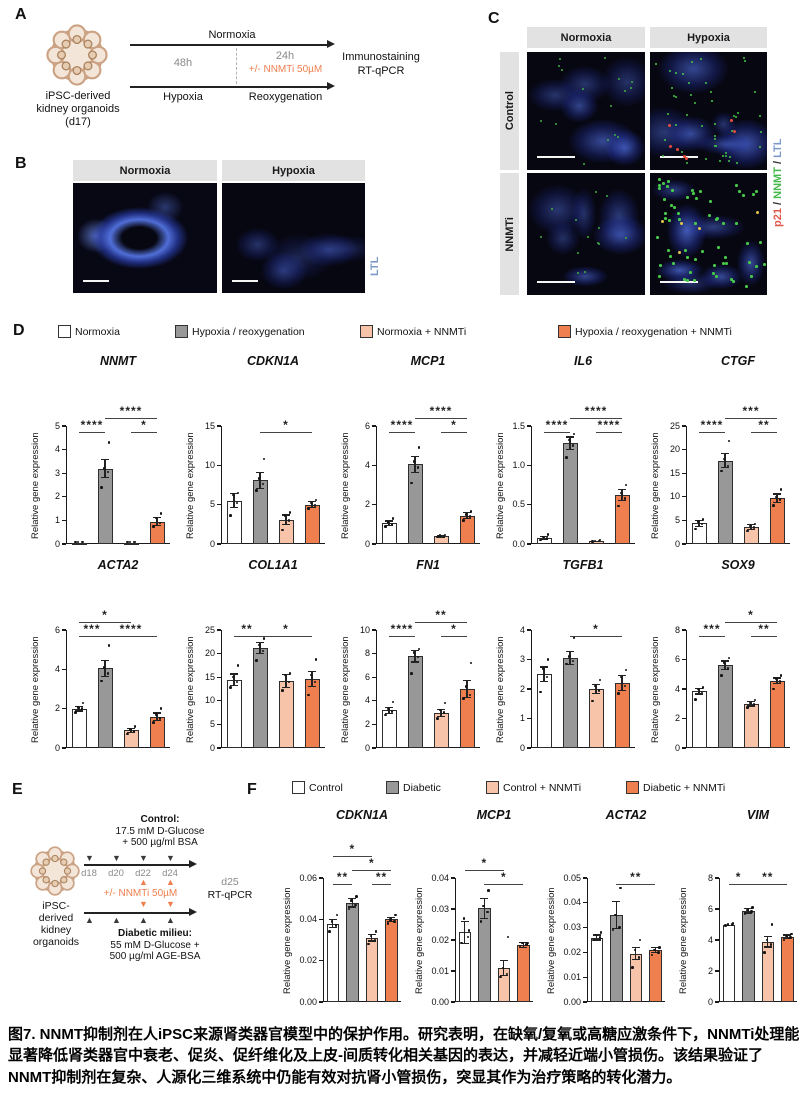 The height and width of the screenshot is (1116, 809). Describe the element at coordinates (116, 858) in the screenshot. I see `dose-marker-icon: ▼` at that location.